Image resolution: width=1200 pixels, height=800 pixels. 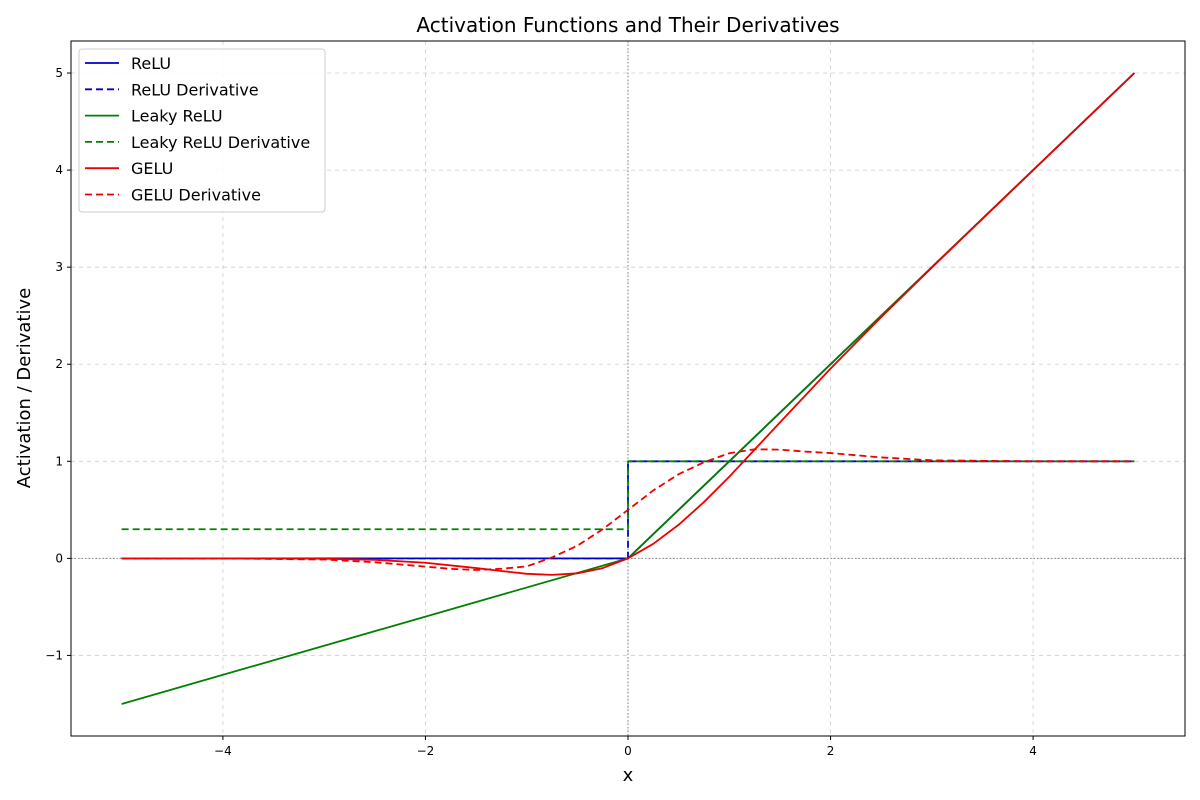 I want to click on y-tick-label-6: 5, so click(x=59, y=73).